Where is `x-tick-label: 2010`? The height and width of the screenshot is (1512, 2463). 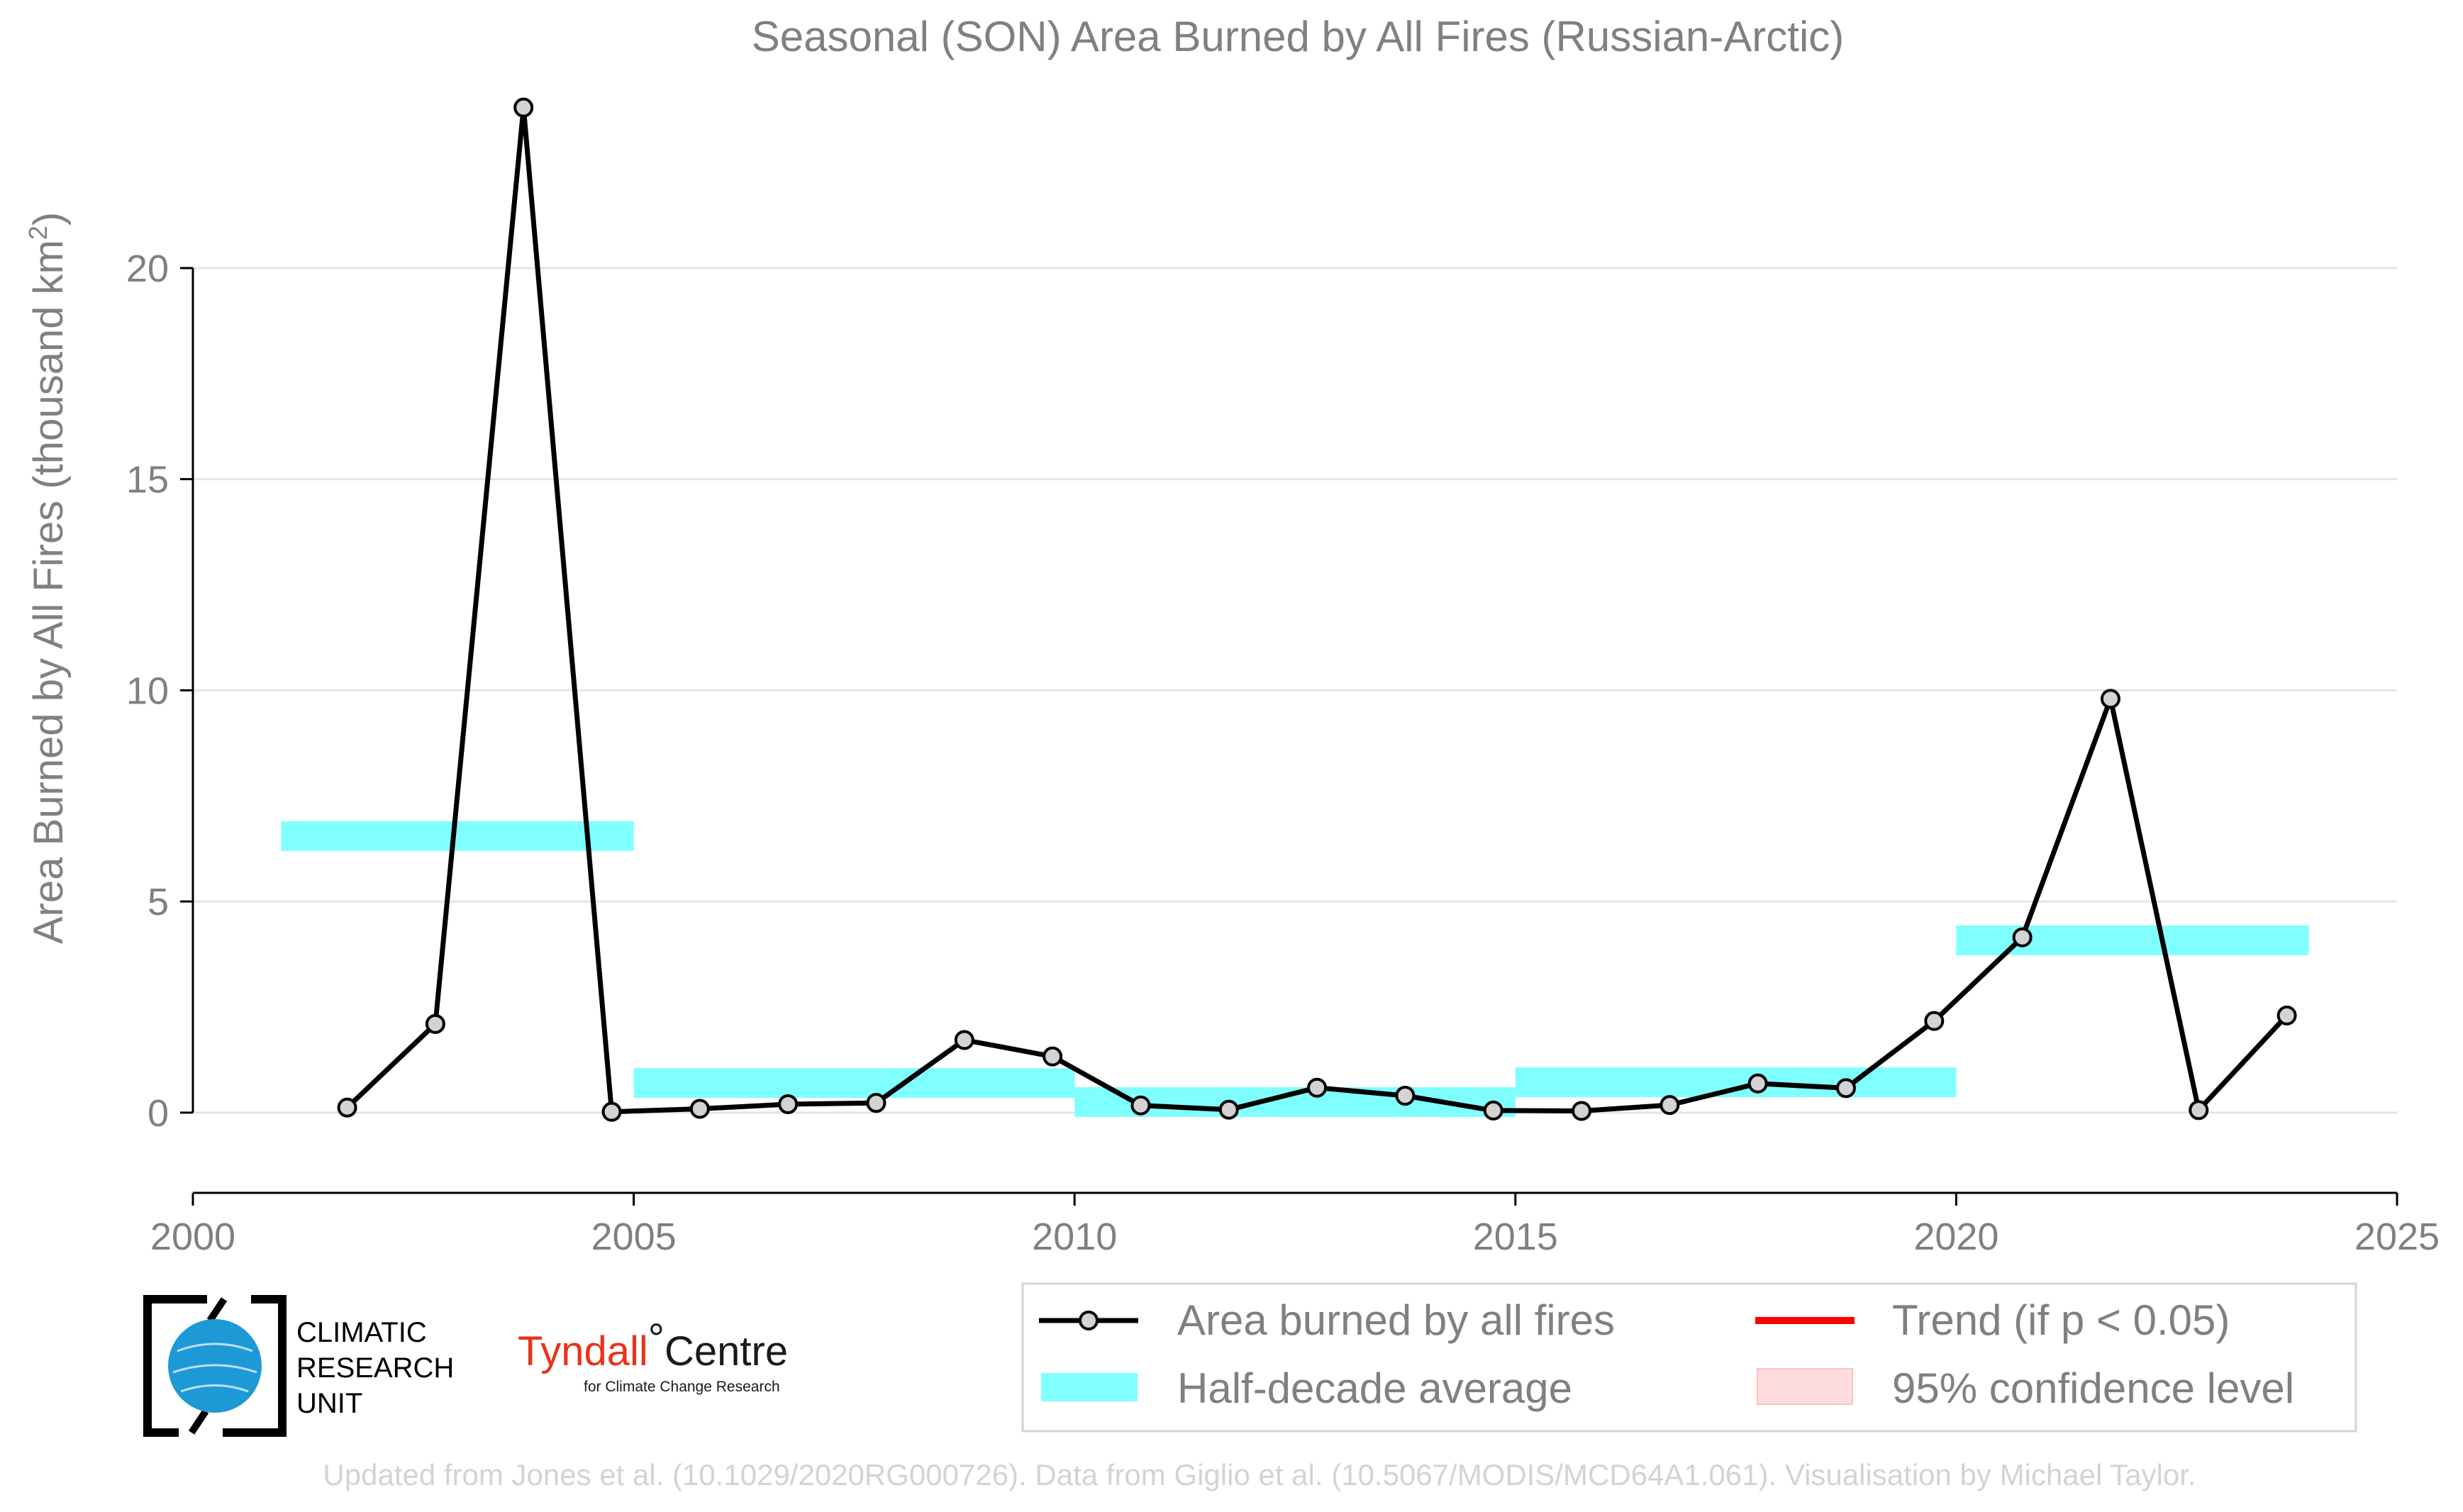
x-tick-label: 2010 is located at coordinates (1074, 1237).